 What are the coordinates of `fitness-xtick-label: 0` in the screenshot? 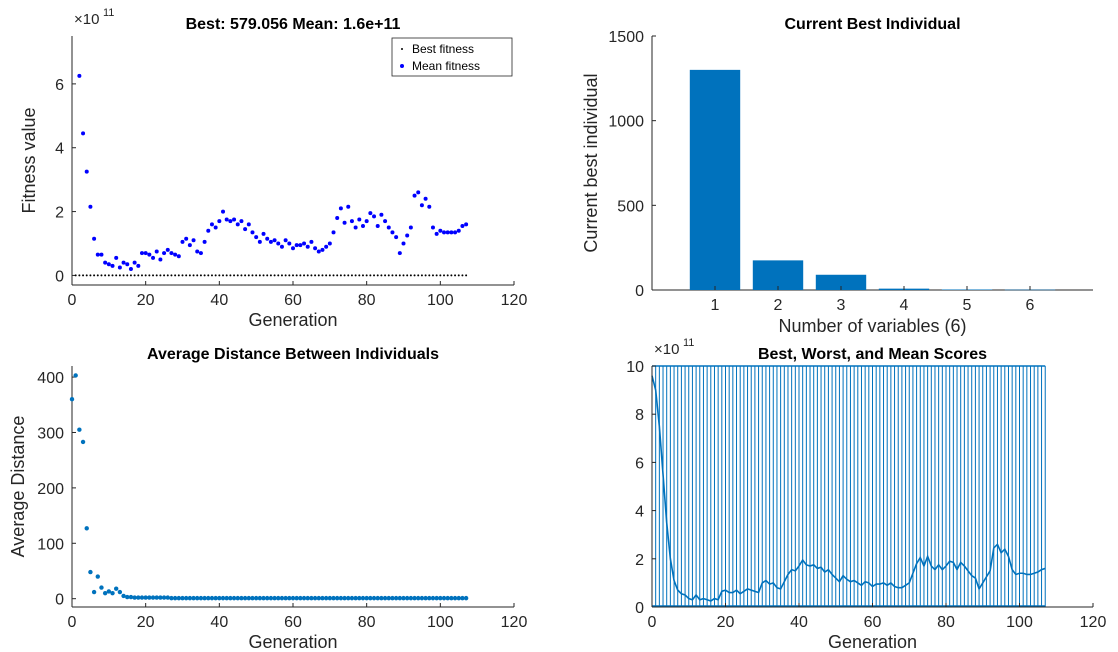 It's located at (72, 300).